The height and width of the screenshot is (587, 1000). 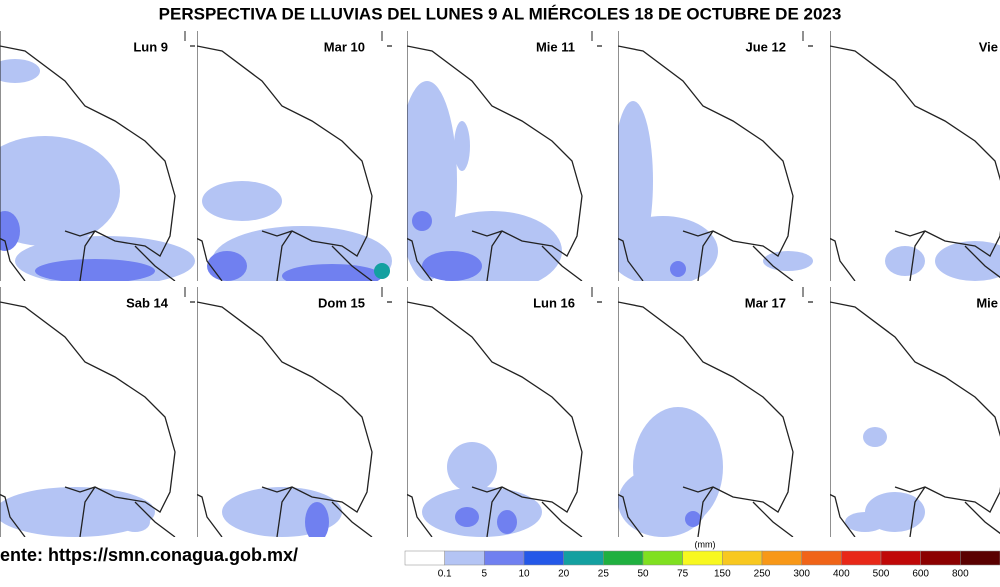 What do you see at coordinates (683, 574) in the screenshot?
I see `legend-tick-label: 75` at bounding box center [683, 574].